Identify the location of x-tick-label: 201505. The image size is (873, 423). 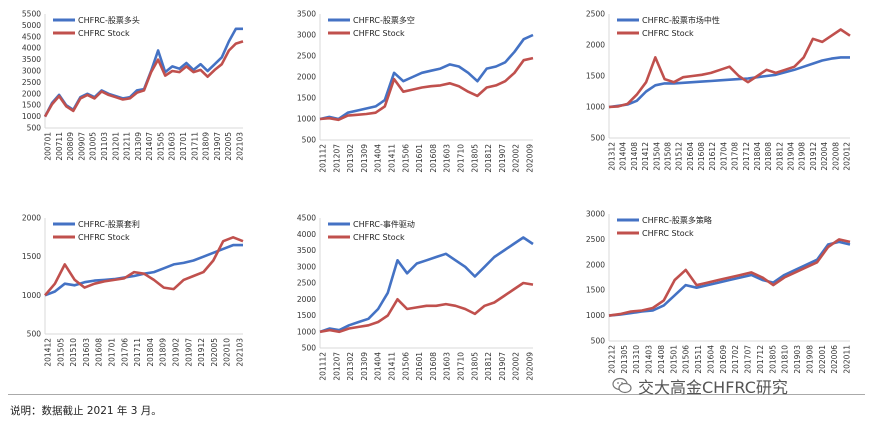
(60, 352).